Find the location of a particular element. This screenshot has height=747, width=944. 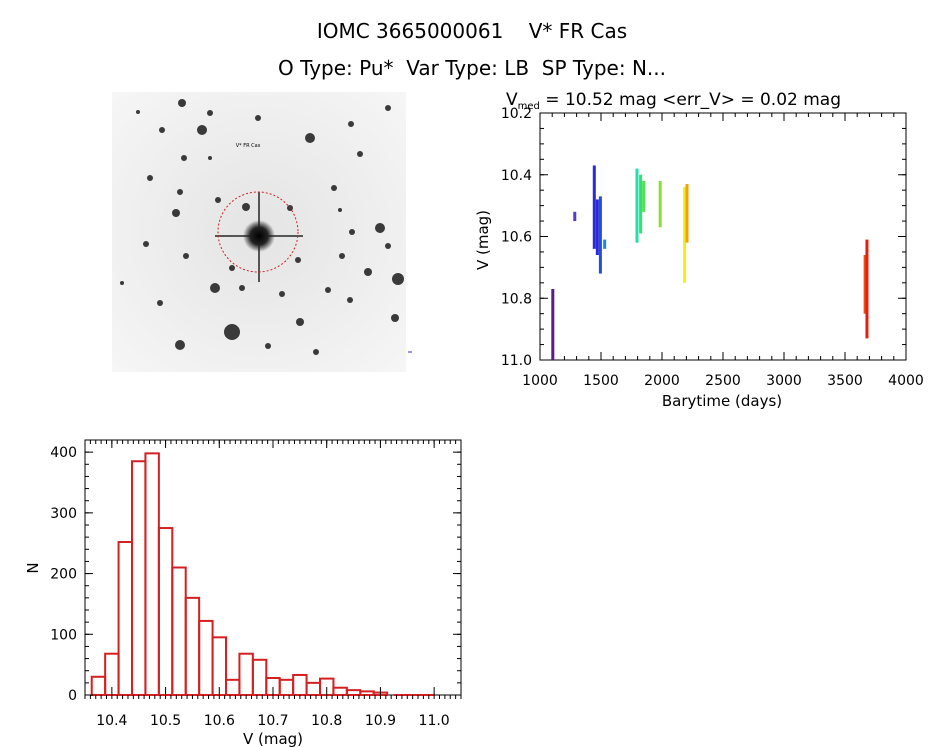

y-tick-label: 10.6 is located at coordinates (516, 238).